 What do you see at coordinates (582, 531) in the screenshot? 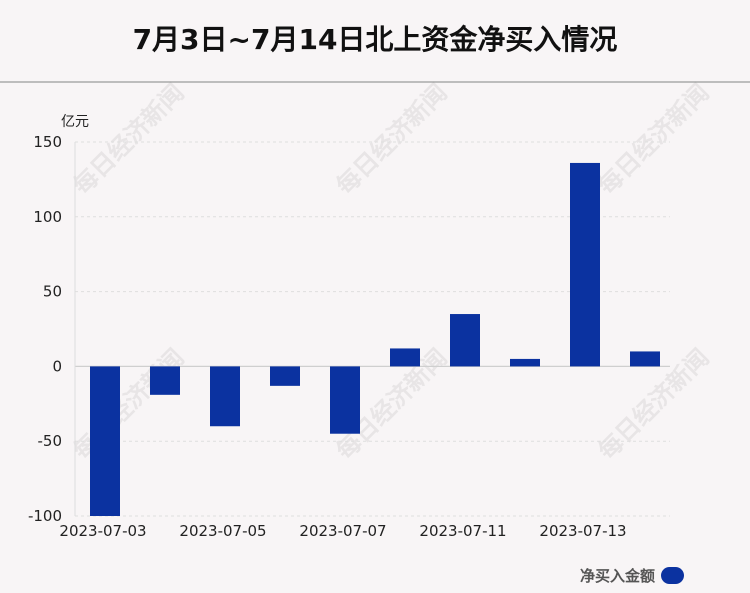
I see `x-tick-label: 2023-07-13` at bounding box center [582, 531].